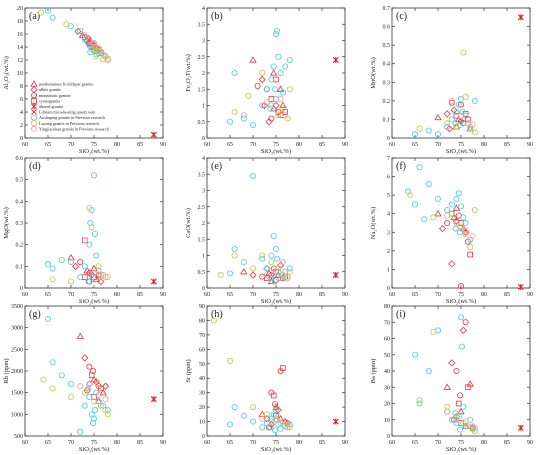 The image size is (550, 455). I want to click on y-tick-label: 40, so click(387, 372).